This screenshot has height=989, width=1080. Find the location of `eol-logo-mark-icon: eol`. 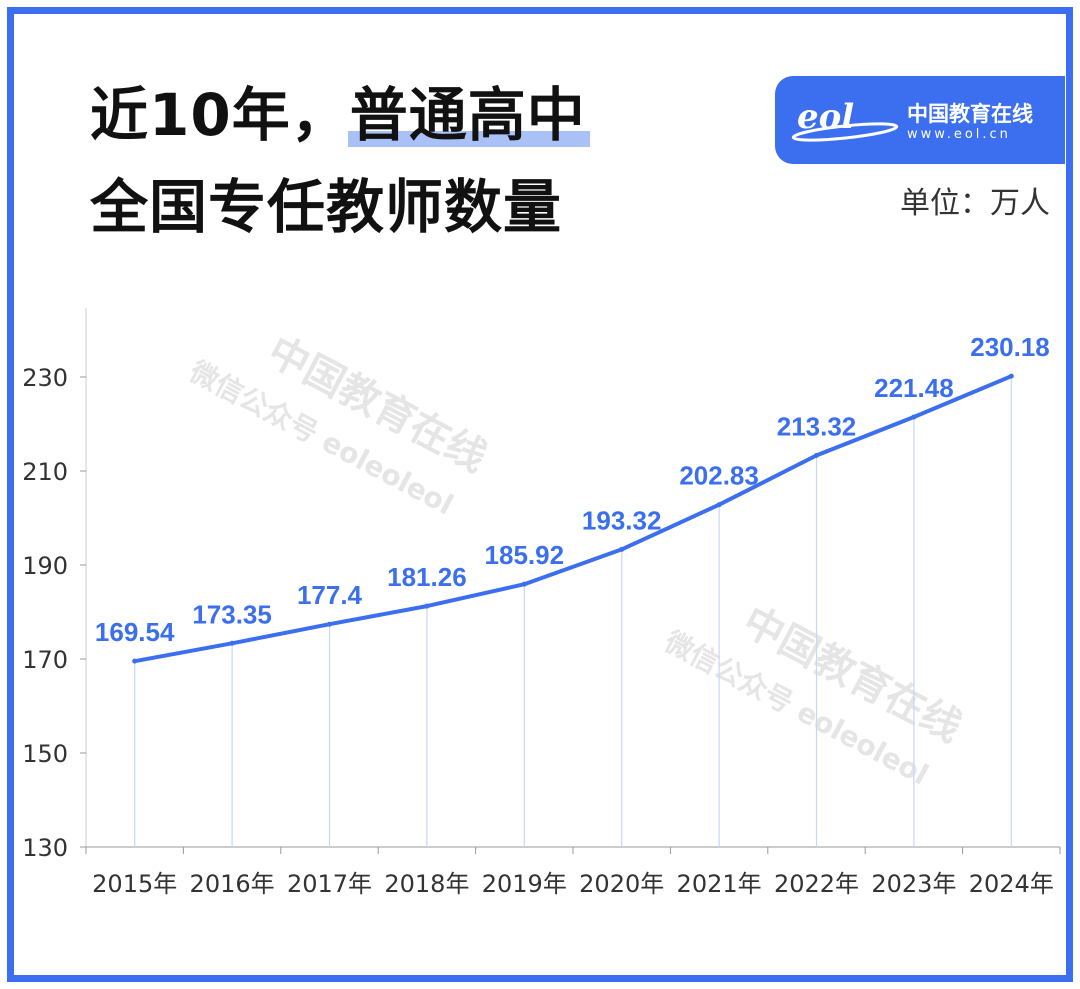

eol-logo-mark-icon: eol is located at coordinates (845, 119).